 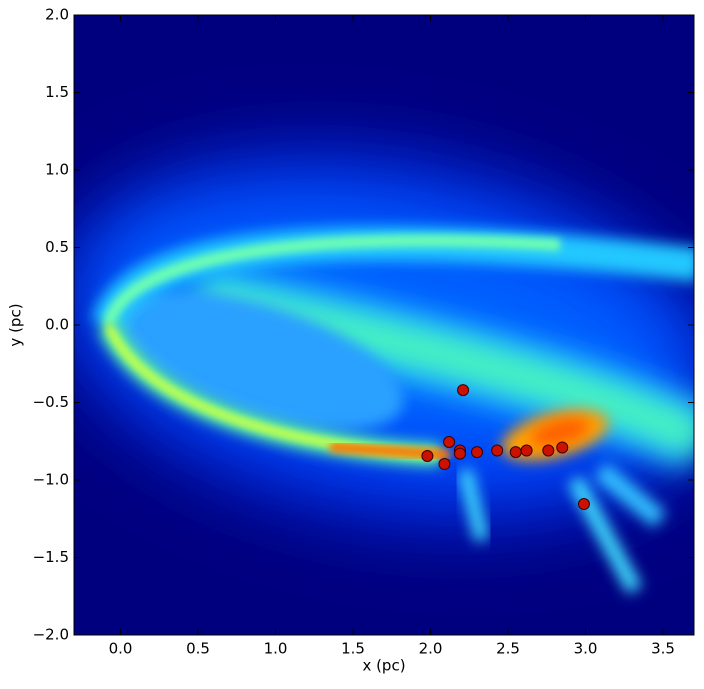 What do you see at coordinates (57, 170) in the screenshot?
I see `y-tick-label: 1.0` at bounding box center [57, 170].